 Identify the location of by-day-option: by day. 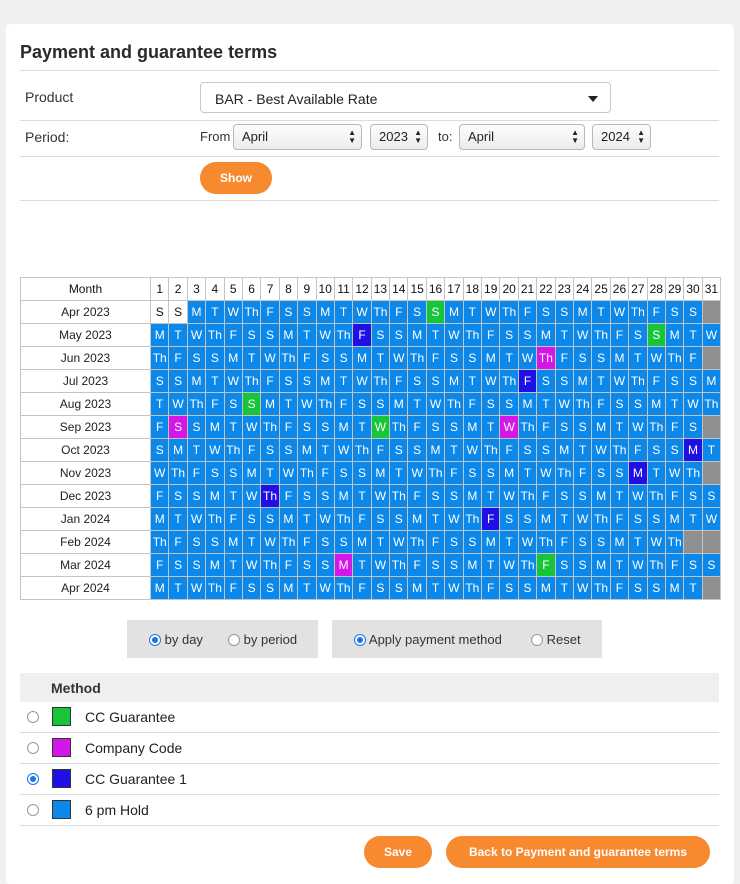
(176, 639).